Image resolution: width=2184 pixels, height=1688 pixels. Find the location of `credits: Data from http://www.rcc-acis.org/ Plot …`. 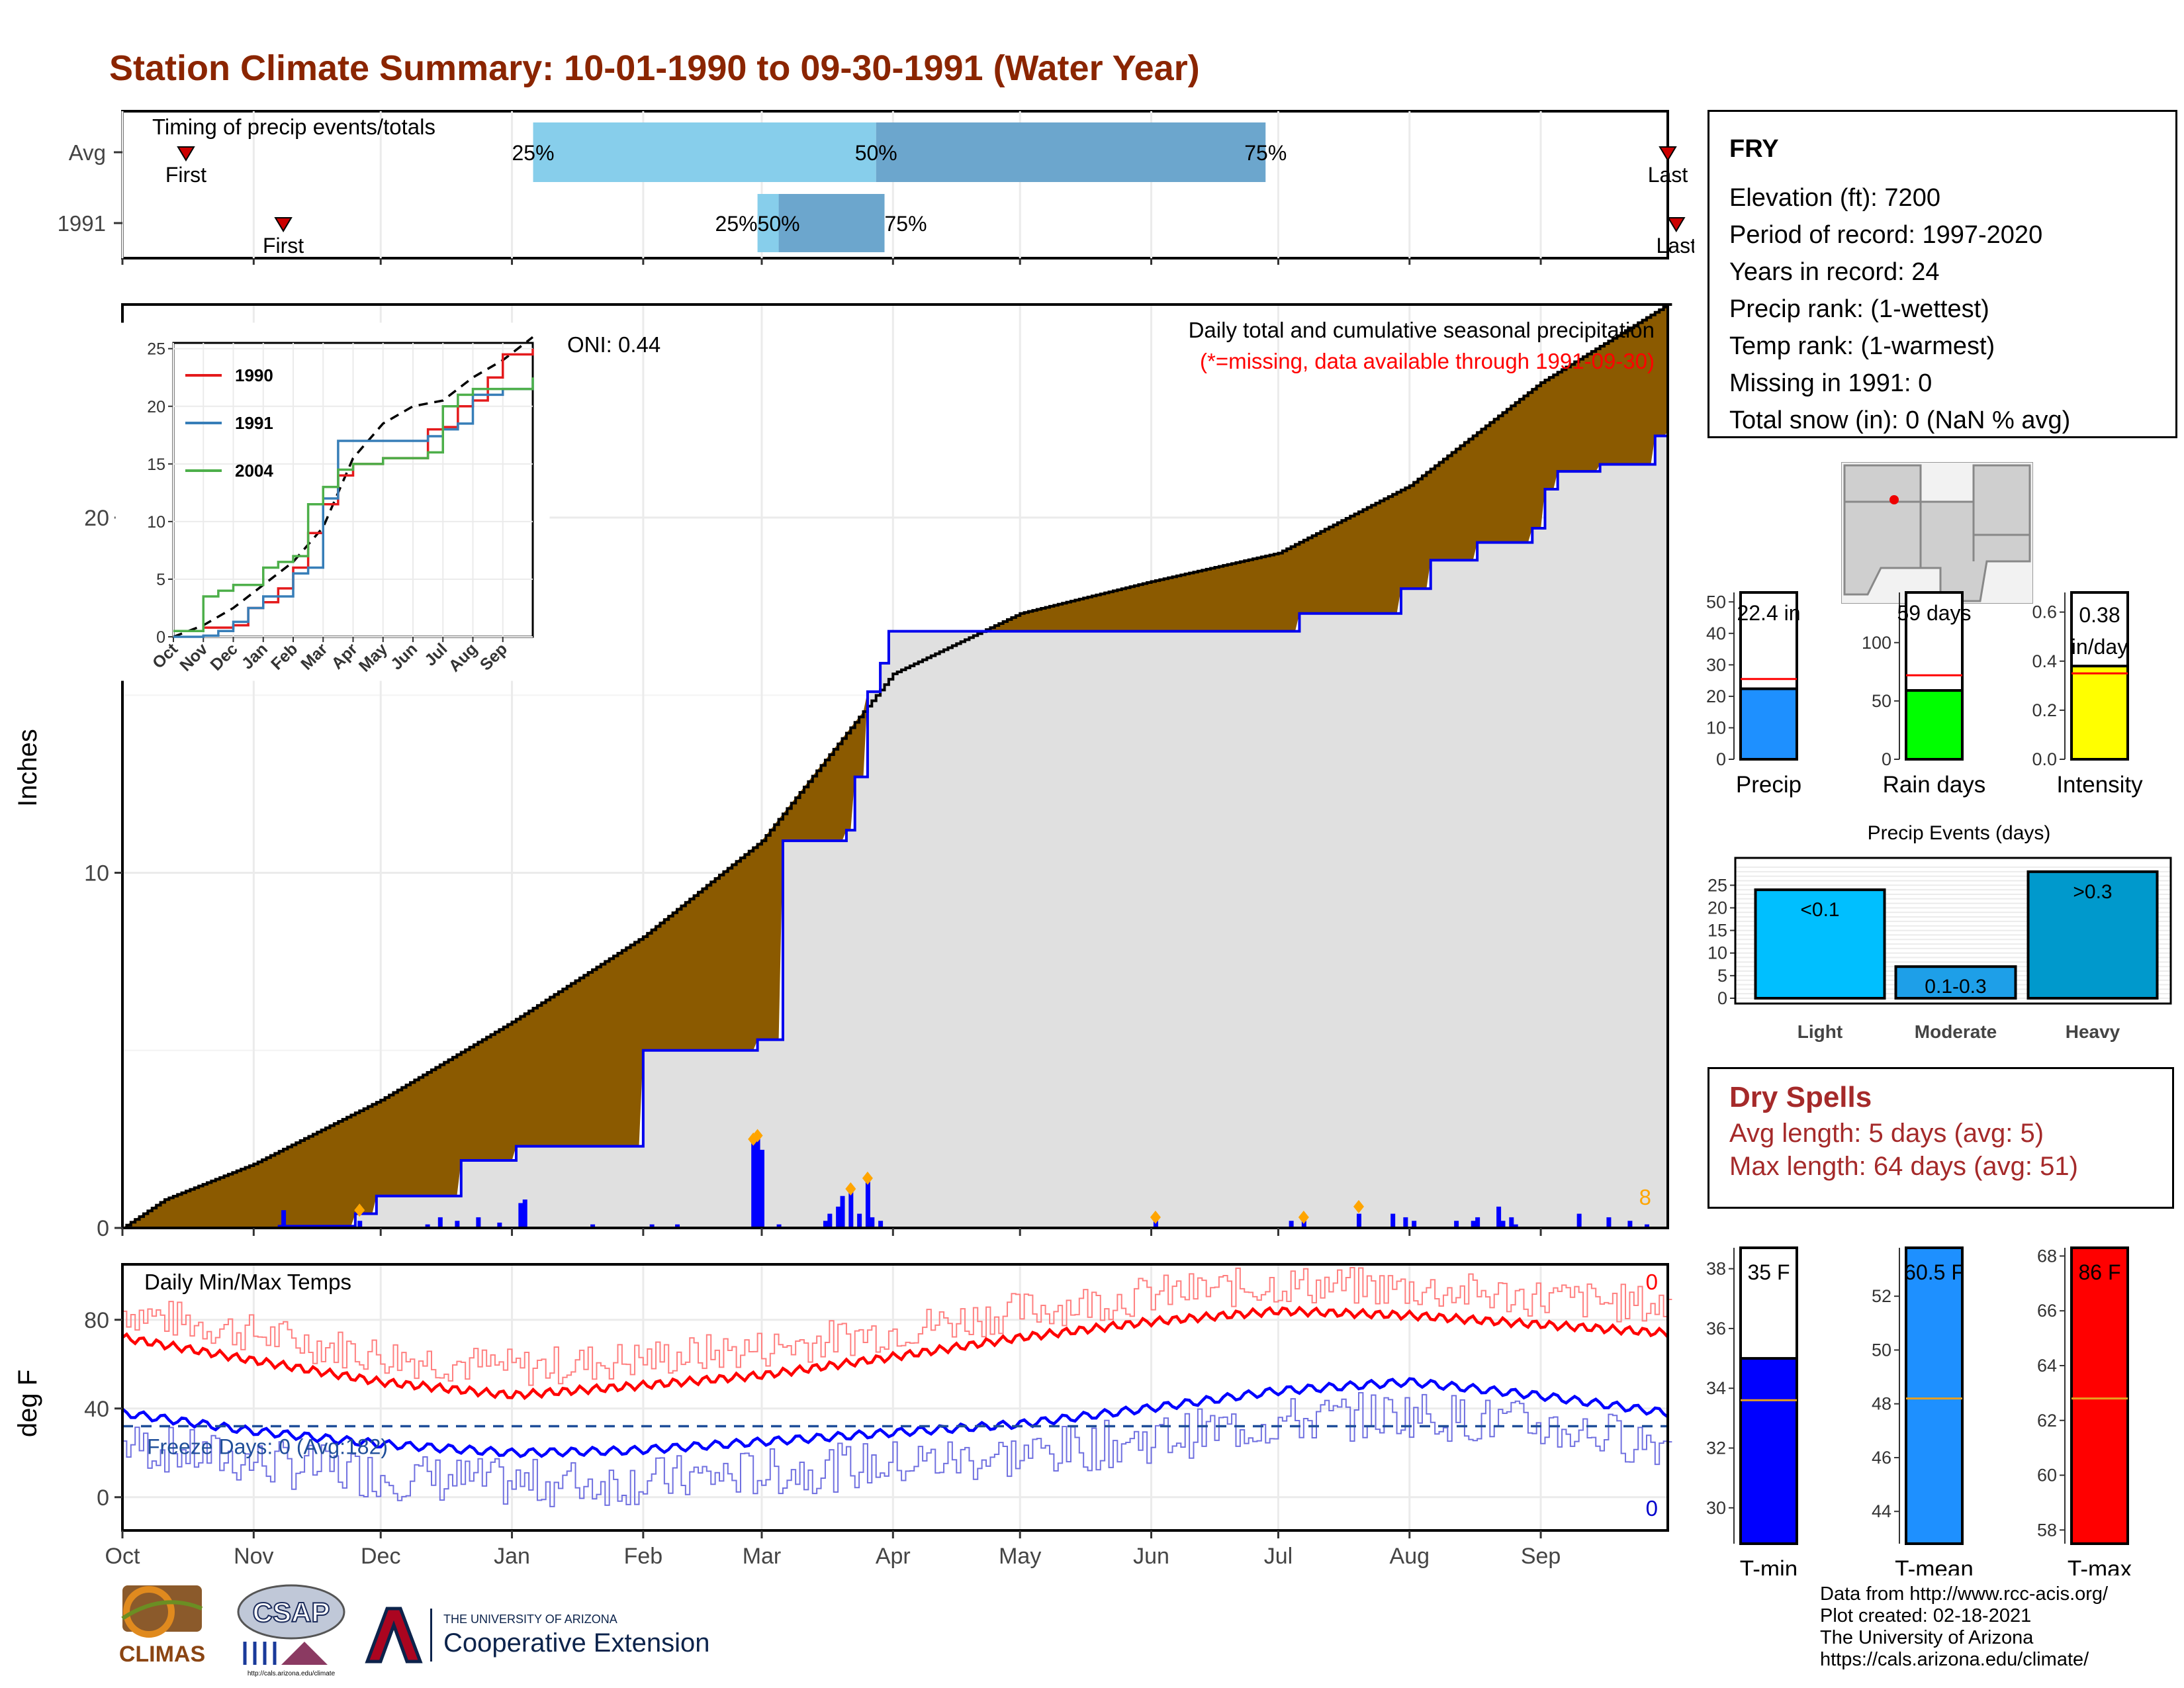

credits: Data from http://www.rcc-acis.org/ Plot … is located at coordinates (1964, 1627).